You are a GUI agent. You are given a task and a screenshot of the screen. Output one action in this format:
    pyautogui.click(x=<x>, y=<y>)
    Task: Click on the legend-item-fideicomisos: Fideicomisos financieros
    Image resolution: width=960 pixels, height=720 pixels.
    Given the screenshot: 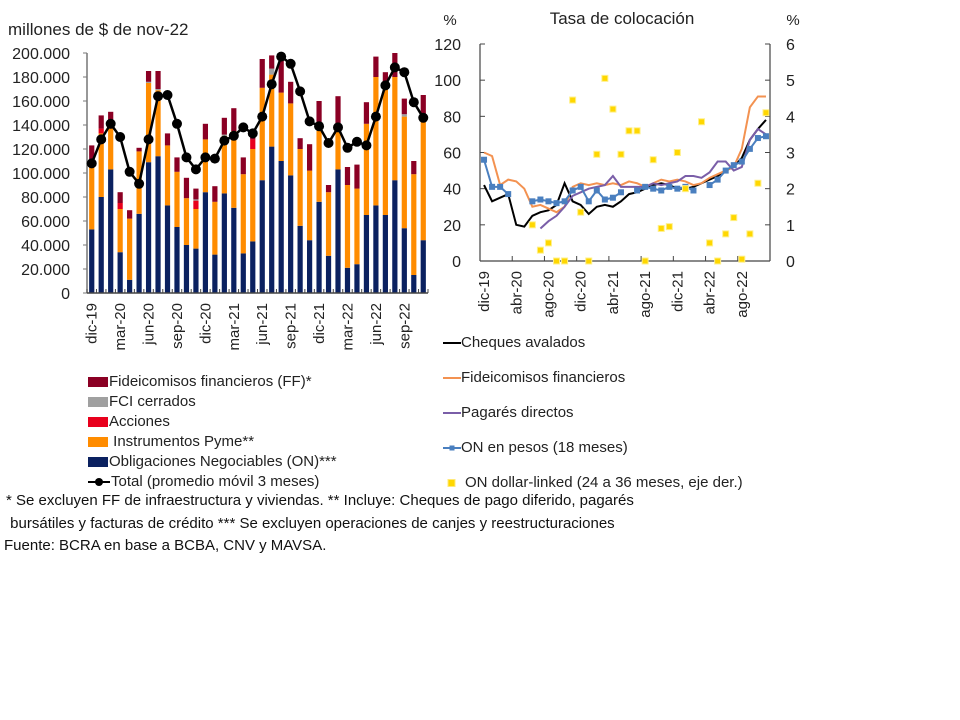 What is the action you would take?
    pyautogui.click(x=593, y=377)
    